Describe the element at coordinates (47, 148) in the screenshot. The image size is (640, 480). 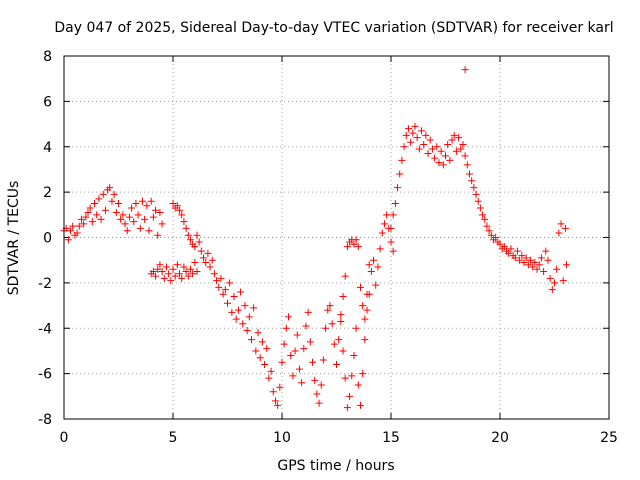
I see `y-tick-label: 4` at that location.